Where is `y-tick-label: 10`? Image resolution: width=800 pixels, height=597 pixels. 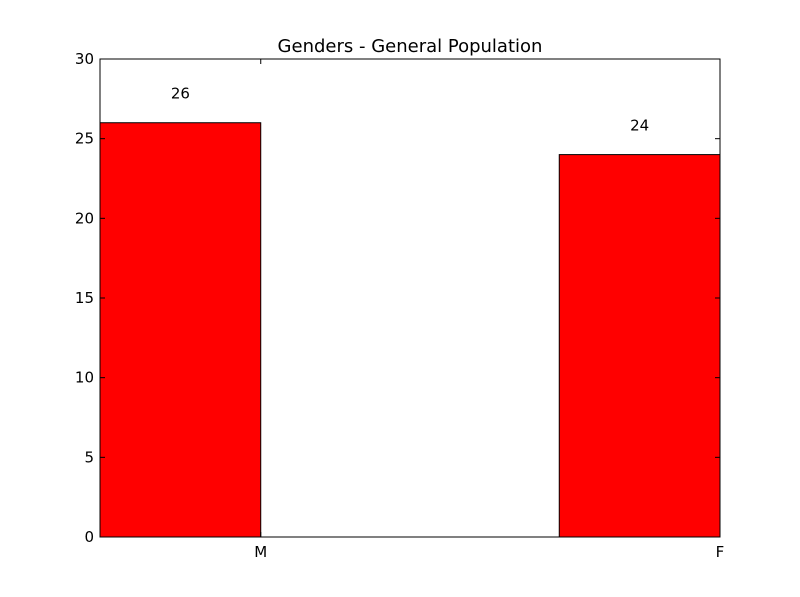
y-tick-label: 10 is located at coordinates (84, 378).